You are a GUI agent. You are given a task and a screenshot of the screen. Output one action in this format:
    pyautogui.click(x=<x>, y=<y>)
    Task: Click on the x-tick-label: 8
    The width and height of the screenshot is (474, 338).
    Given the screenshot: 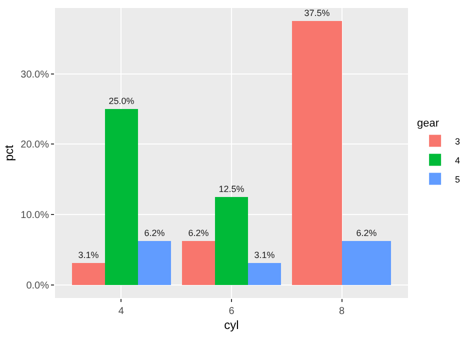 What is the action you would take?
    pyautogui.click(x=342, y=311)
    